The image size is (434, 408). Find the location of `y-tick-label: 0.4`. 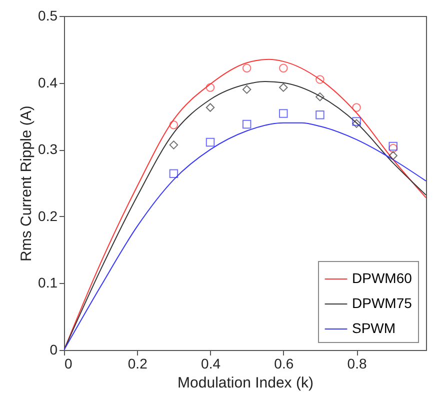

y-tick-label: 0.4 is located at coordinates (48, 82).